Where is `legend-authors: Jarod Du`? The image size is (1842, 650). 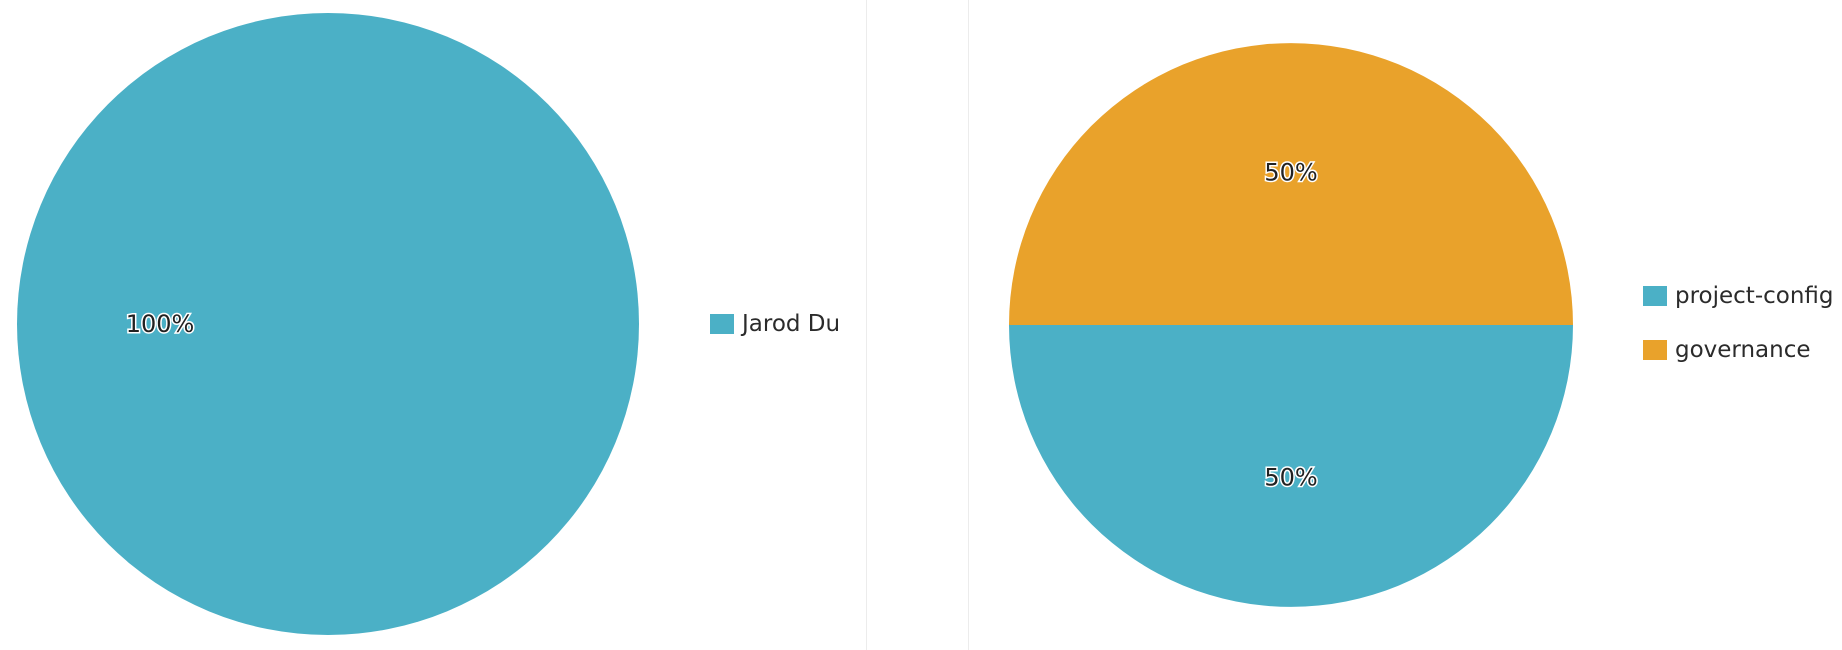
legend-authors: Jarod Du is located at coordinates (775, 337).